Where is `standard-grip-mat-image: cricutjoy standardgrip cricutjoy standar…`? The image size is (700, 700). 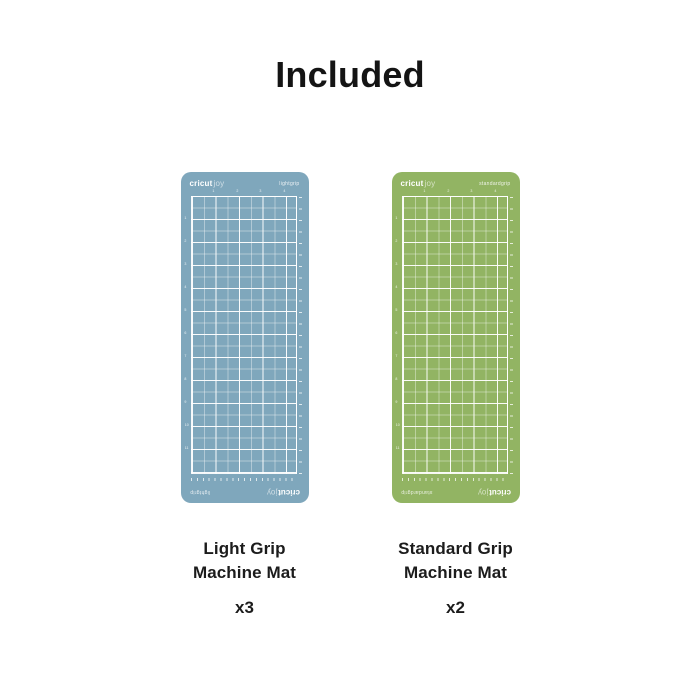 standard-grip-mat-image: cricutjoy standardgrip cricutjoy standar… is located at coordinates (455, 337).